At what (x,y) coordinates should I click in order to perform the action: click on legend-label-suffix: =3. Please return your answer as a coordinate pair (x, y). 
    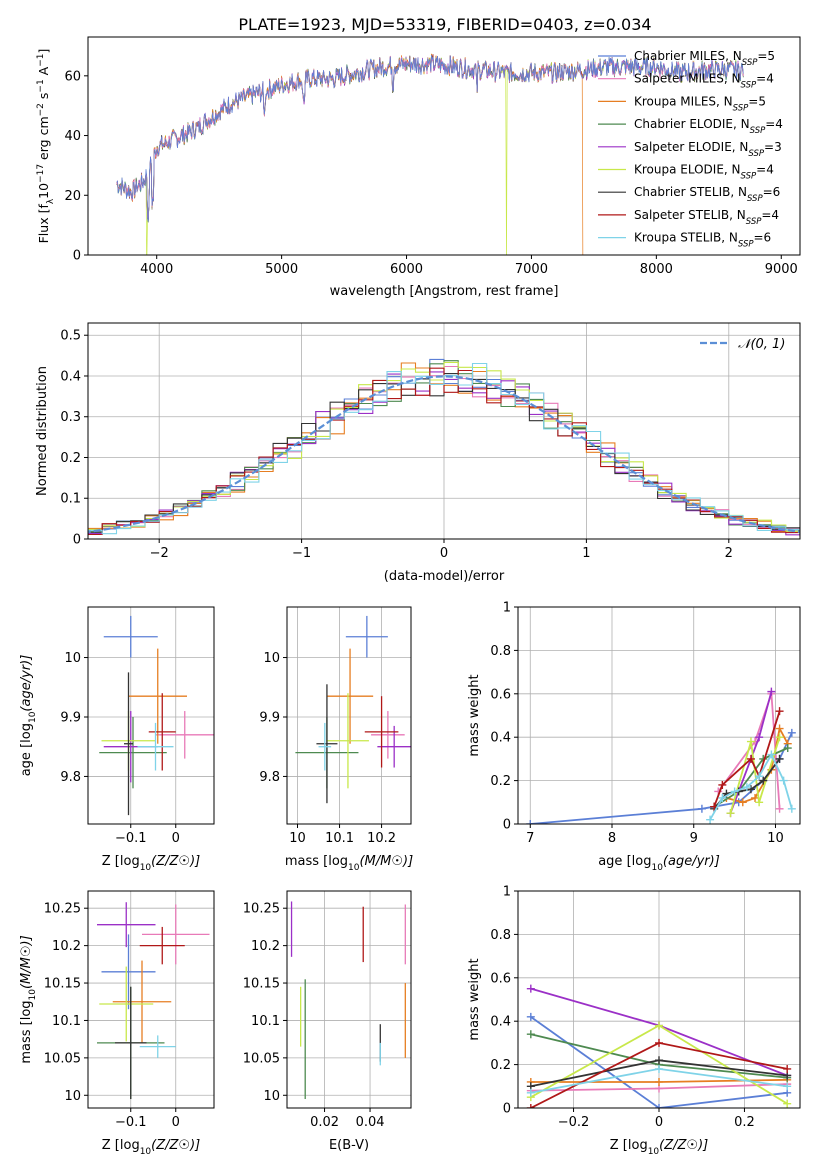
    Looking at the image, I should click on (773, 147).